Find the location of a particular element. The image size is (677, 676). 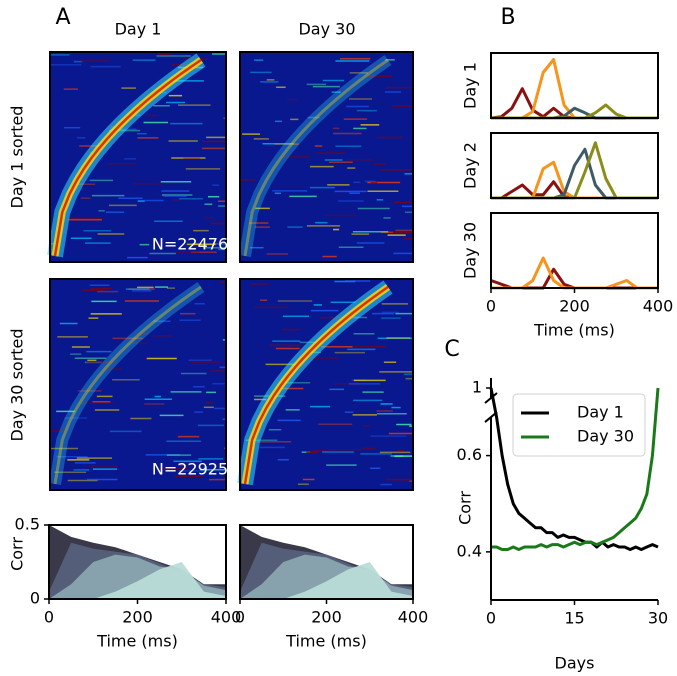

plot: 0 200 400 Time (ms) Day 30 is located at coordinates (567, 276).